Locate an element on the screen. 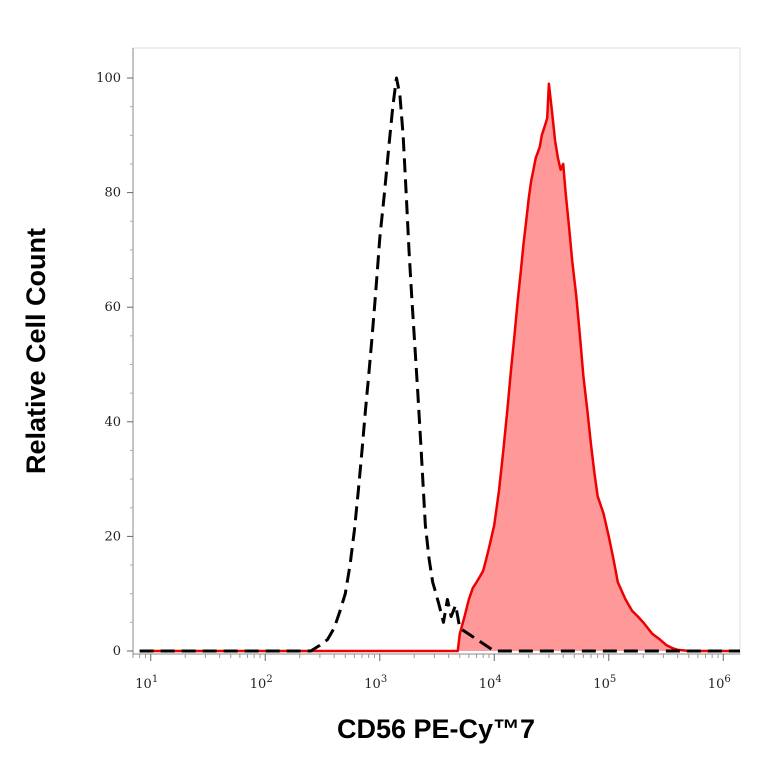  x-axis-title: CD56 PE-Cy™7 is located at coordinates (436, 729).